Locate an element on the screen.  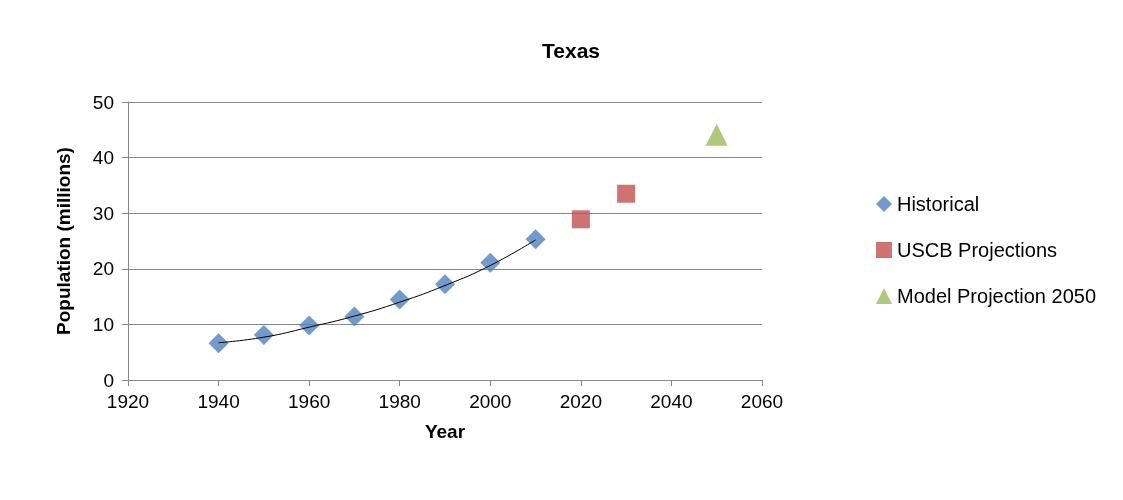
legend-label: USCB Projections is located at coordinates (977, 250).